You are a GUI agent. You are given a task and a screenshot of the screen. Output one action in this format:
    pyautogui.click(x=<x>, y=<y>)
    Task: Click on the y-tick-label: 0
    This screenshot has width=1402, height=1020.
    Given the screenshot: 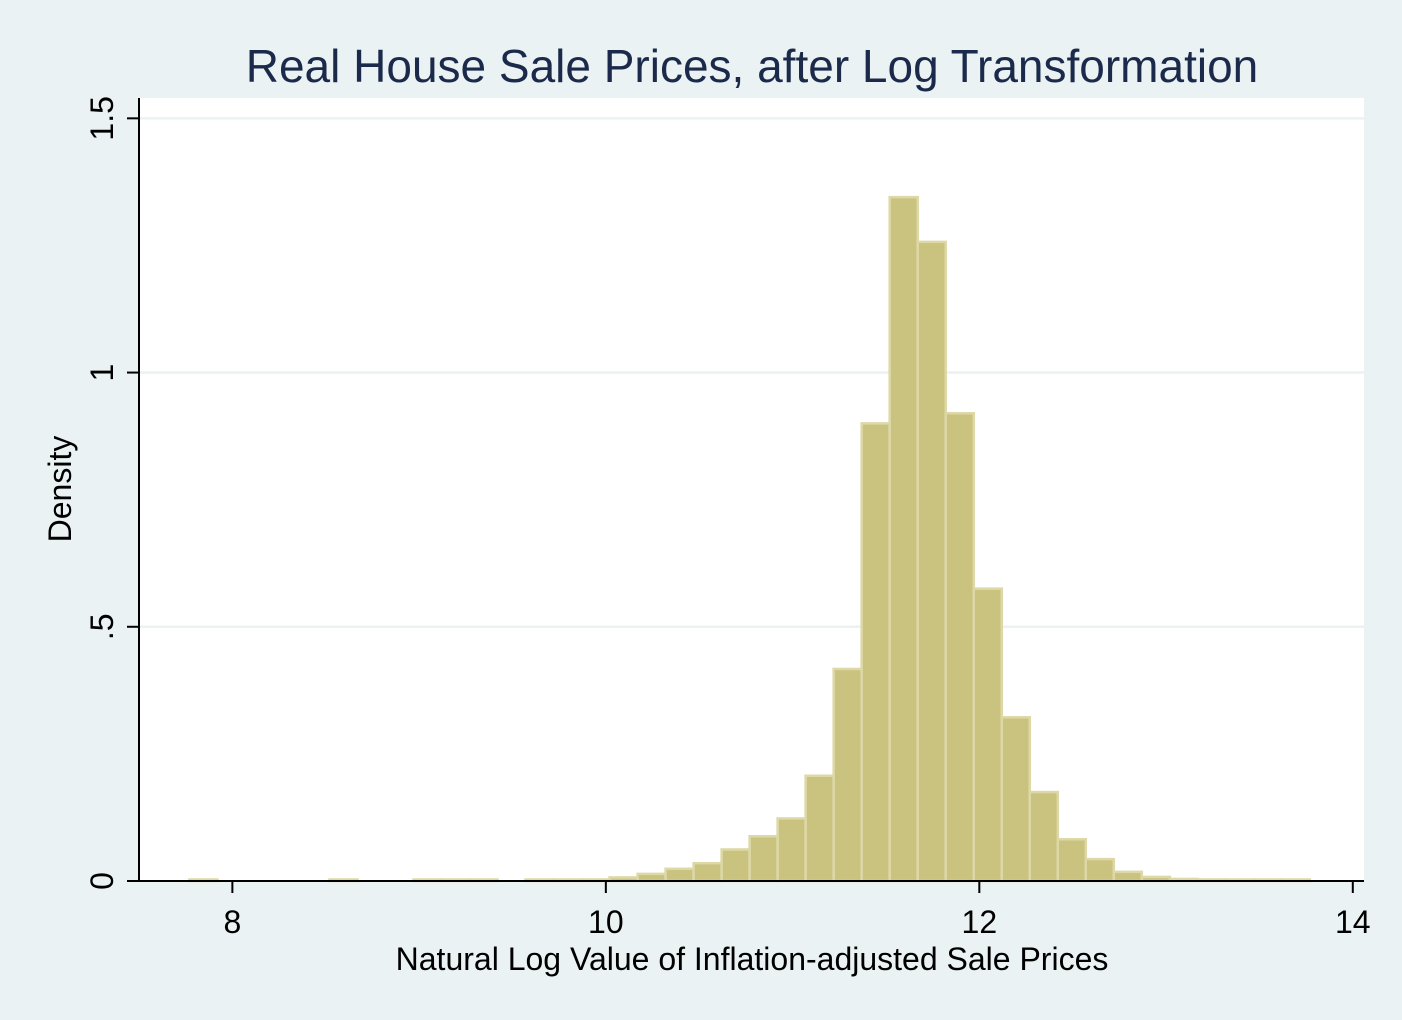 What is the action you would take?
    pyautogui.click(x=102, y=881)
    